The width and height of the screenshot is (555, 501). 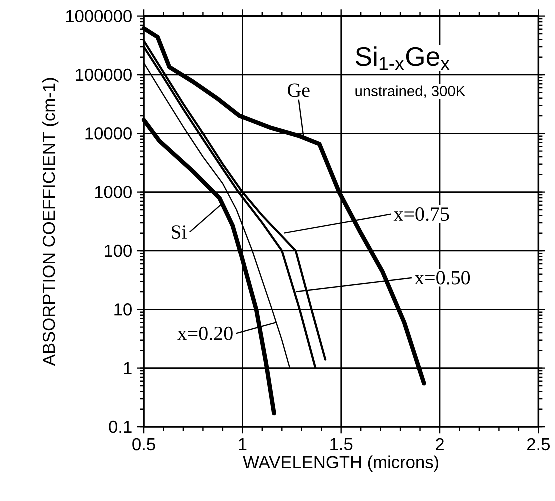 What do you see at coordinates (440, 444) in the screenshot?
I see `x-tick-label: 2` at bounding box center [440, 444].